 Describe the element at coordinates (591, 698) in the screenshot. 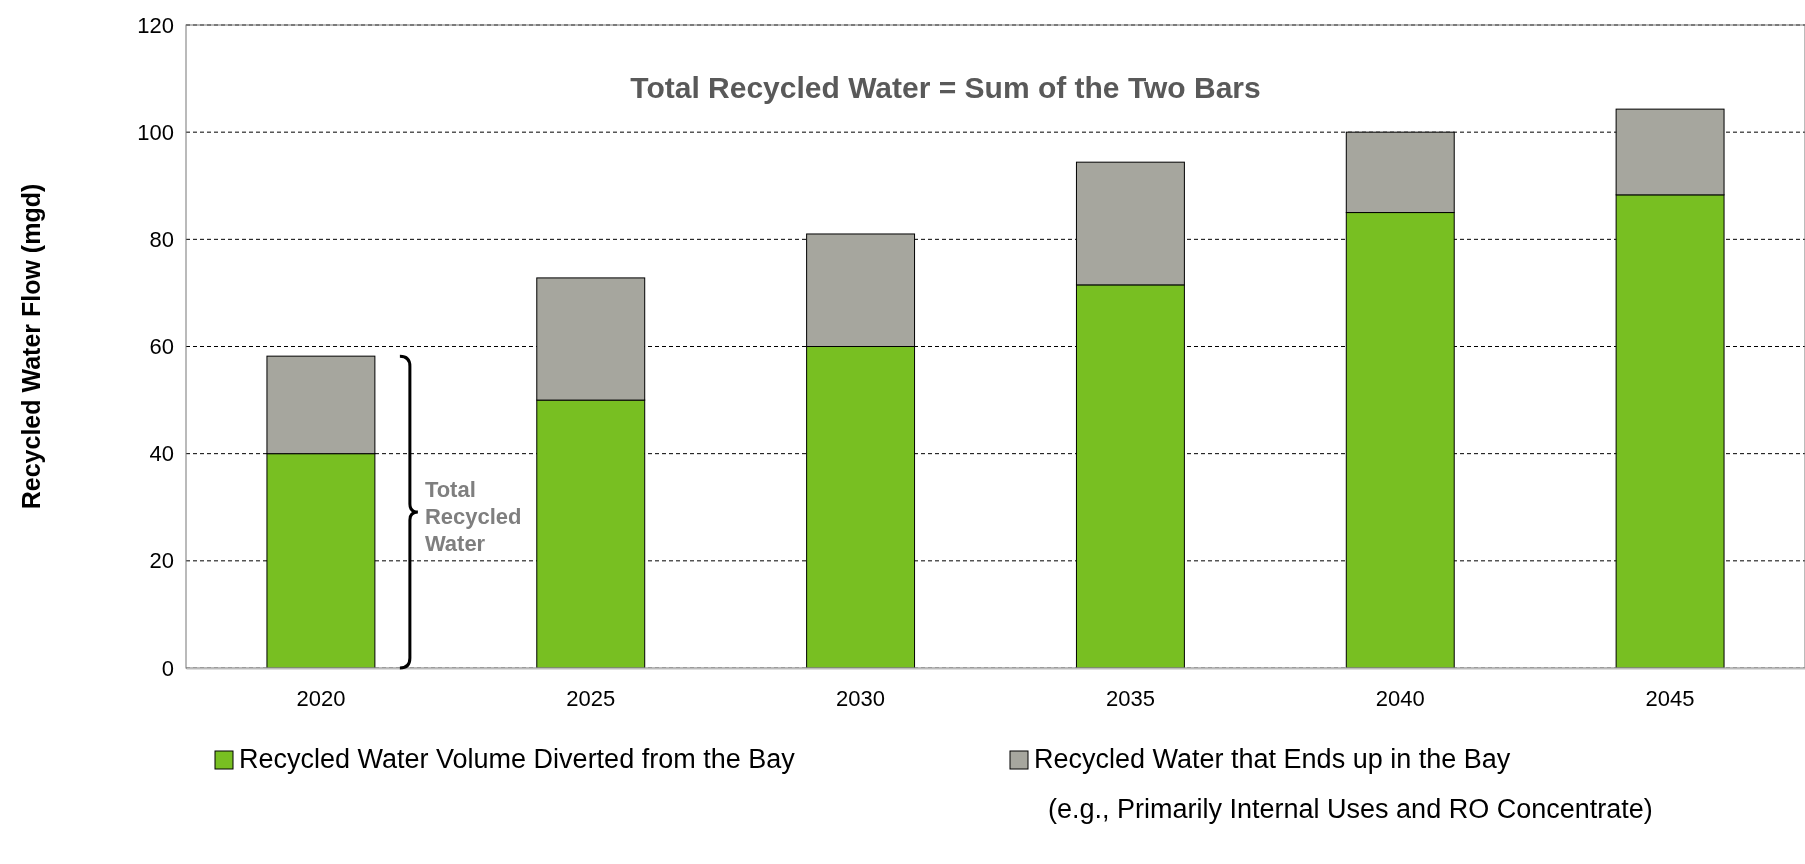

I see `x-tick-label: 2025` at that location.